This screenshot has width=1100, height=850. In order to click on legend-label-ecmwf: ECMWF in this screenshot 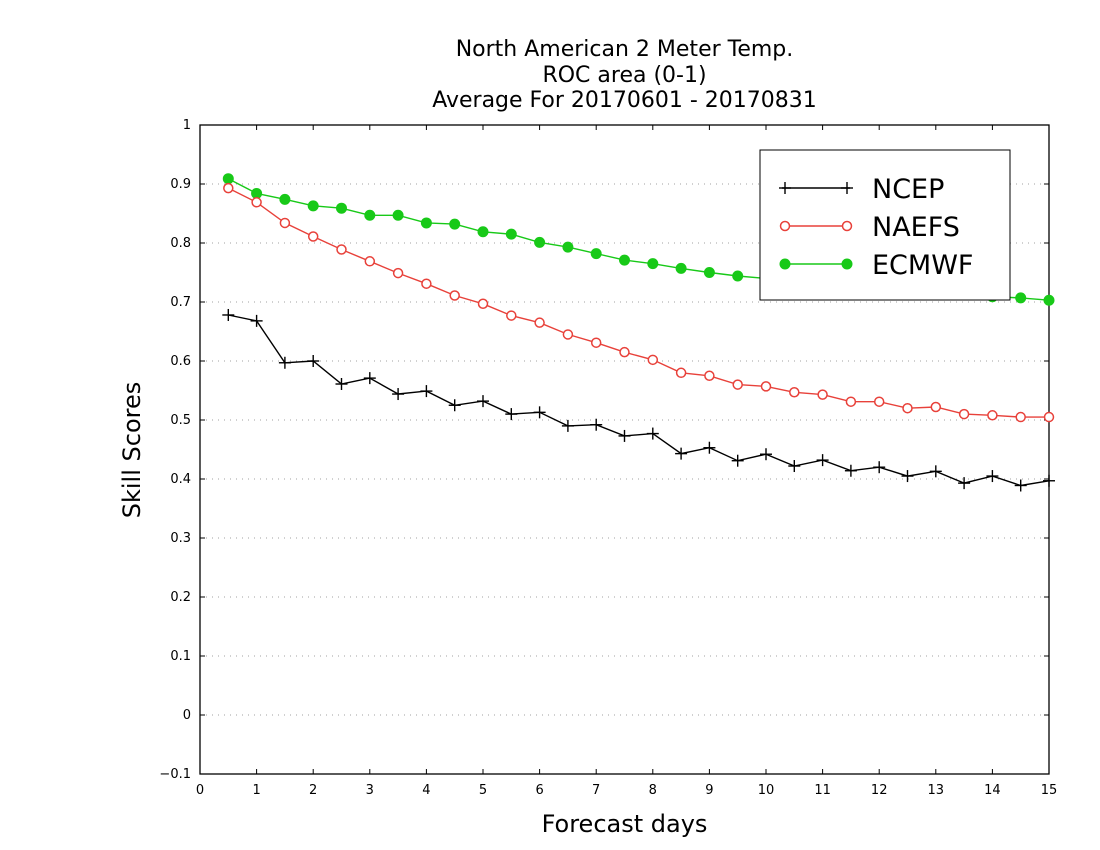, I will do `click(922, 265)`.